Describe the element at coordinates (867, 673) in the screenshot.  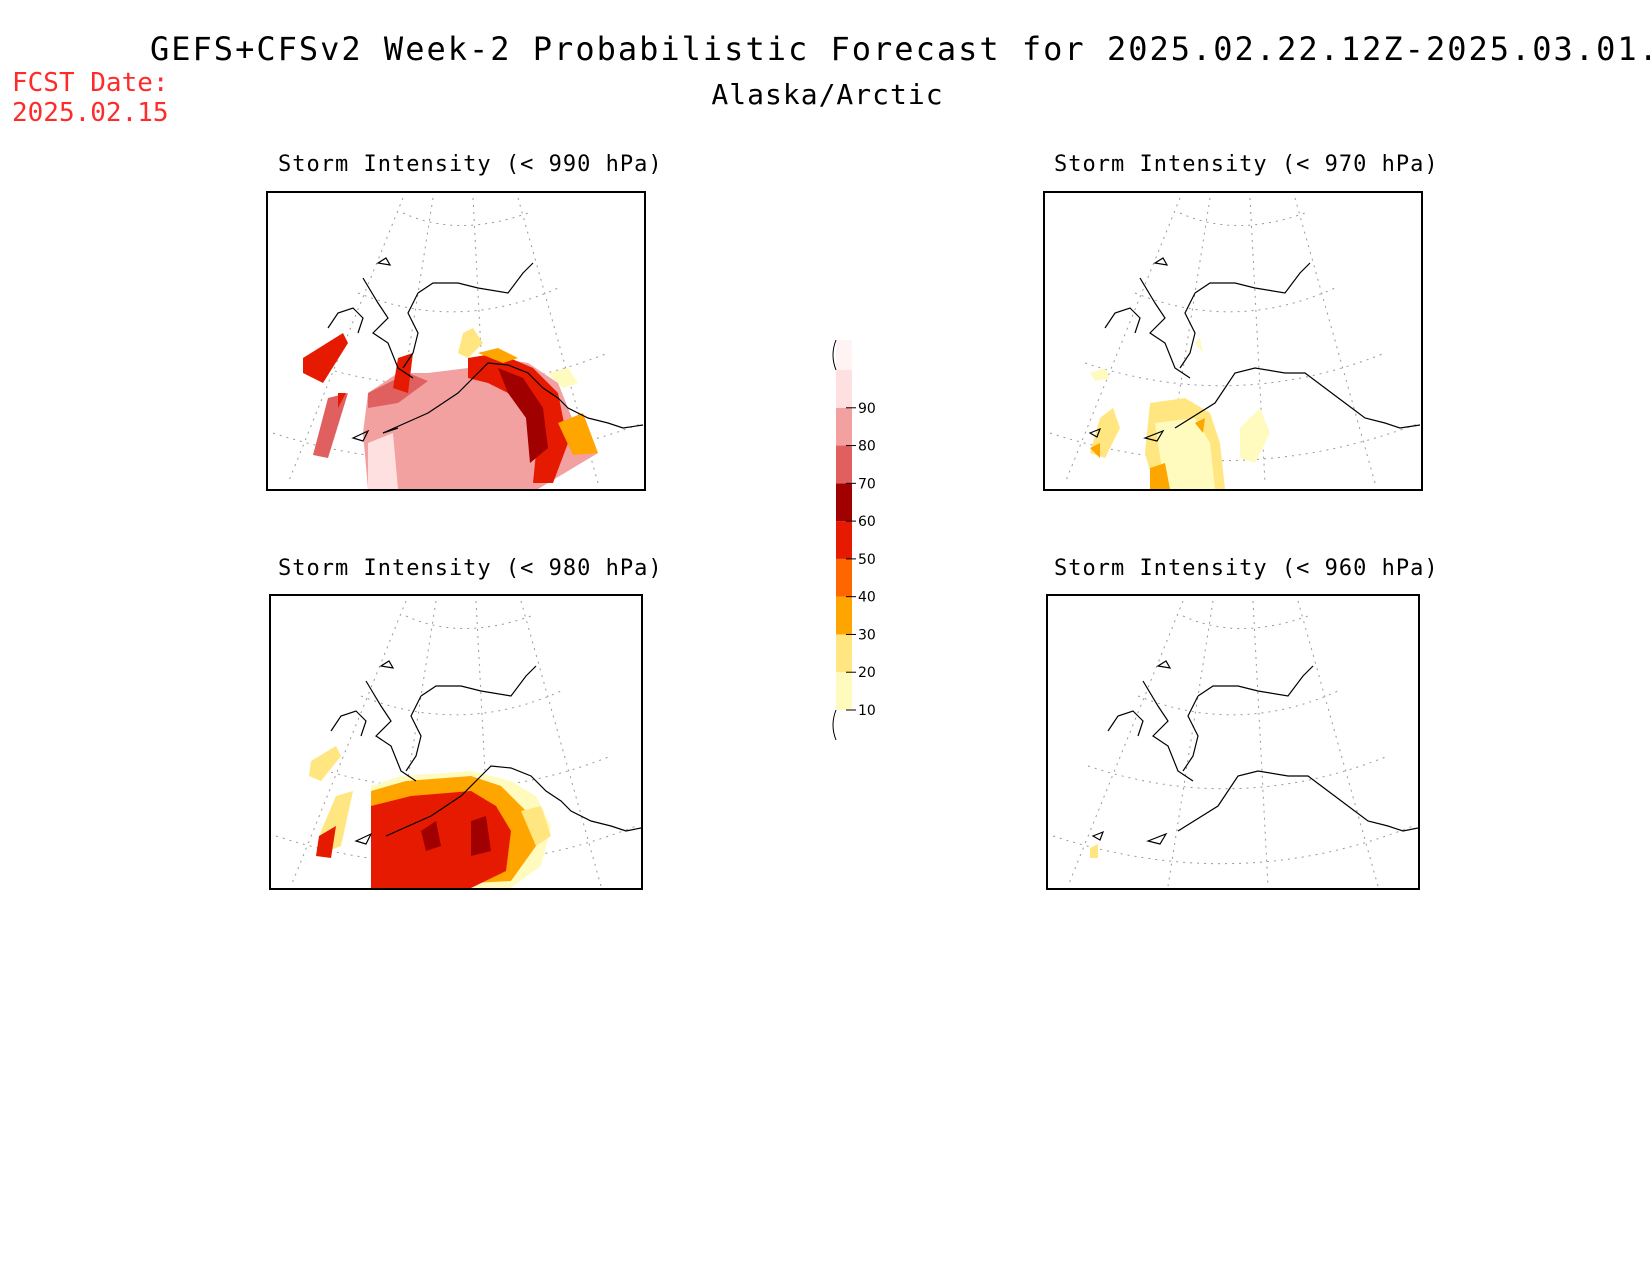
I see `colorbar-label-20: 20` at that location.